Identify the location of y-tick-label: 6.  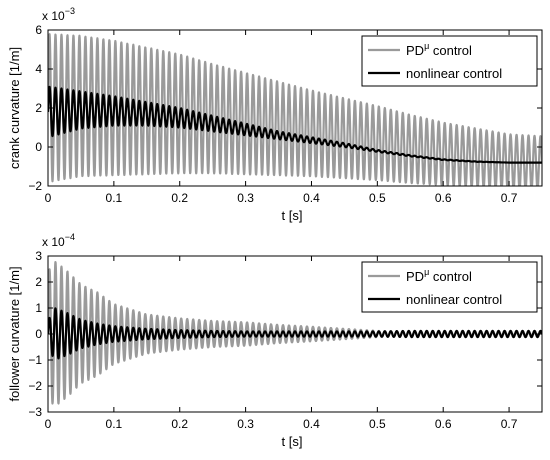
(38, 30).